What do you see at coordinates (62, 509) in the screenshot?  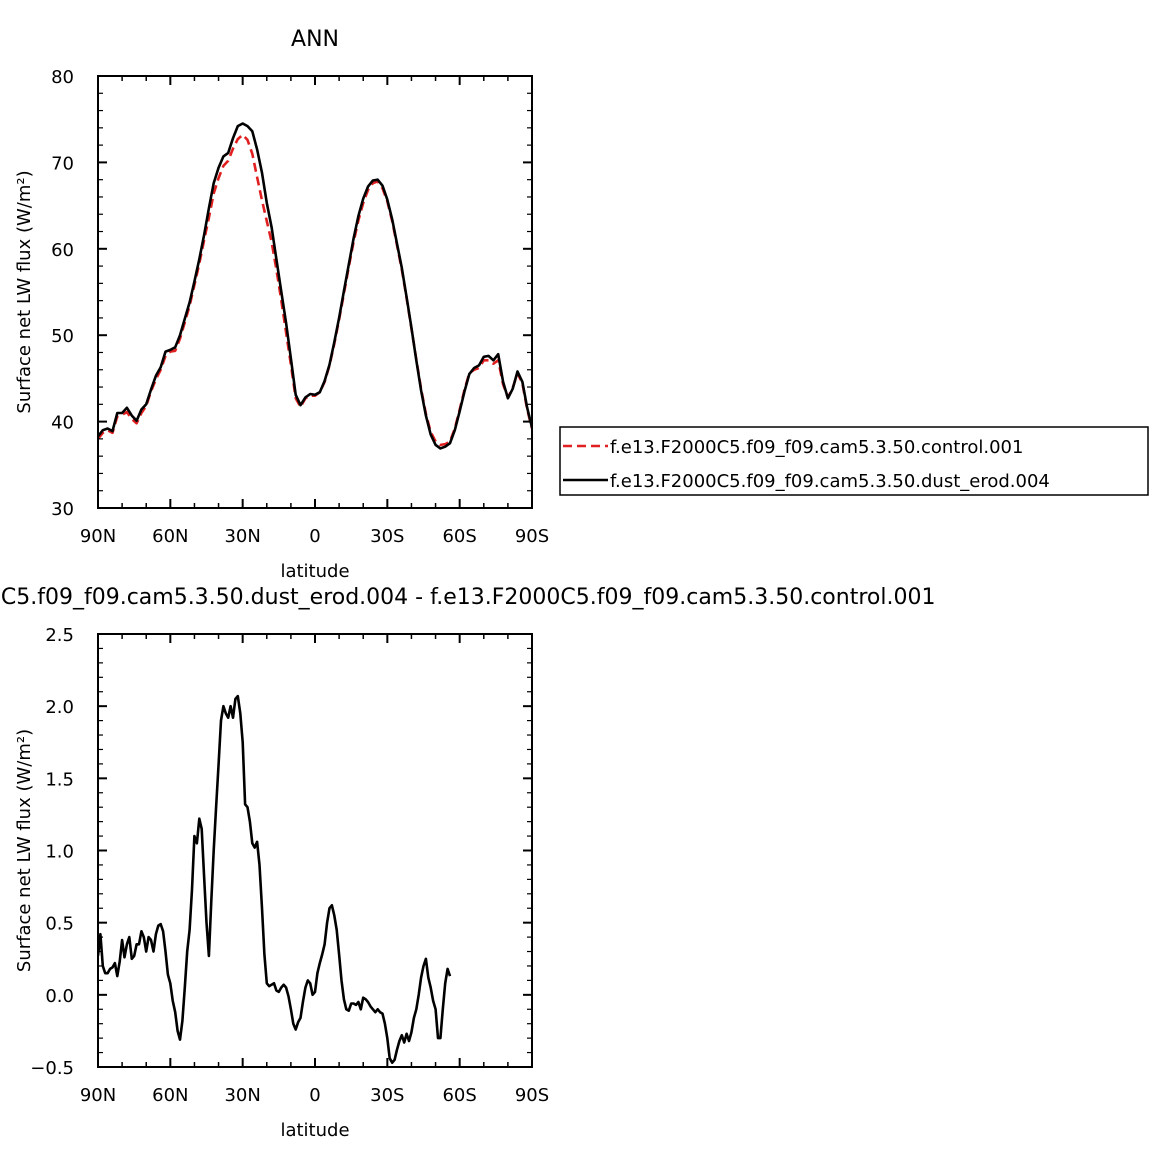 I see `y-tick-label: 30` at bounding box center [62, 509].